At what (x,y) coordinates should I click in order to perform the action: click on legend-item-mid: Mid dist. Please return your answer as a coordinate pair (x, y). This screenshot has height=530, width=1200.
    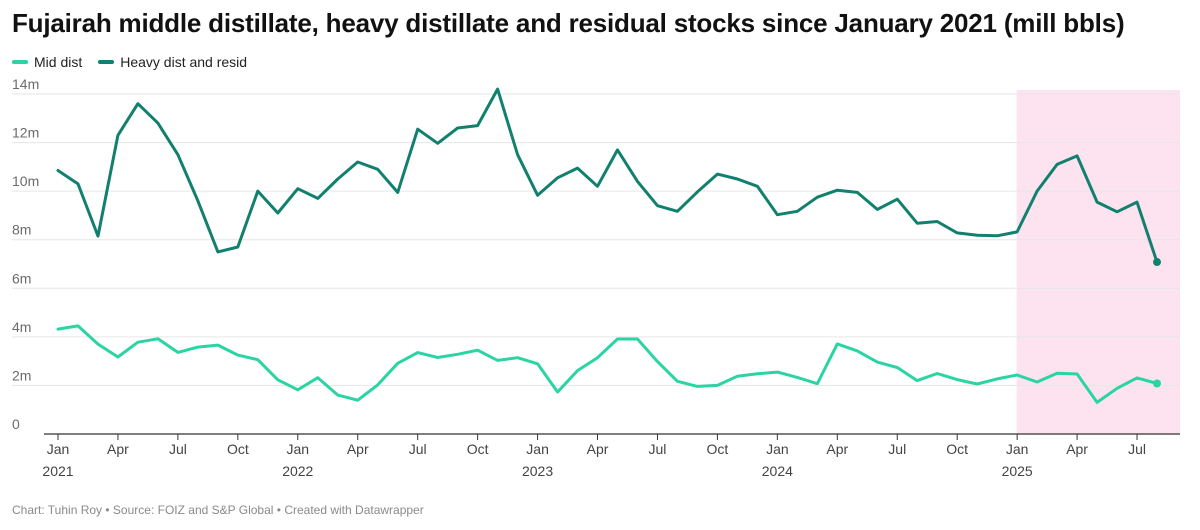
    Looking at the image, I should click on (47, 62).